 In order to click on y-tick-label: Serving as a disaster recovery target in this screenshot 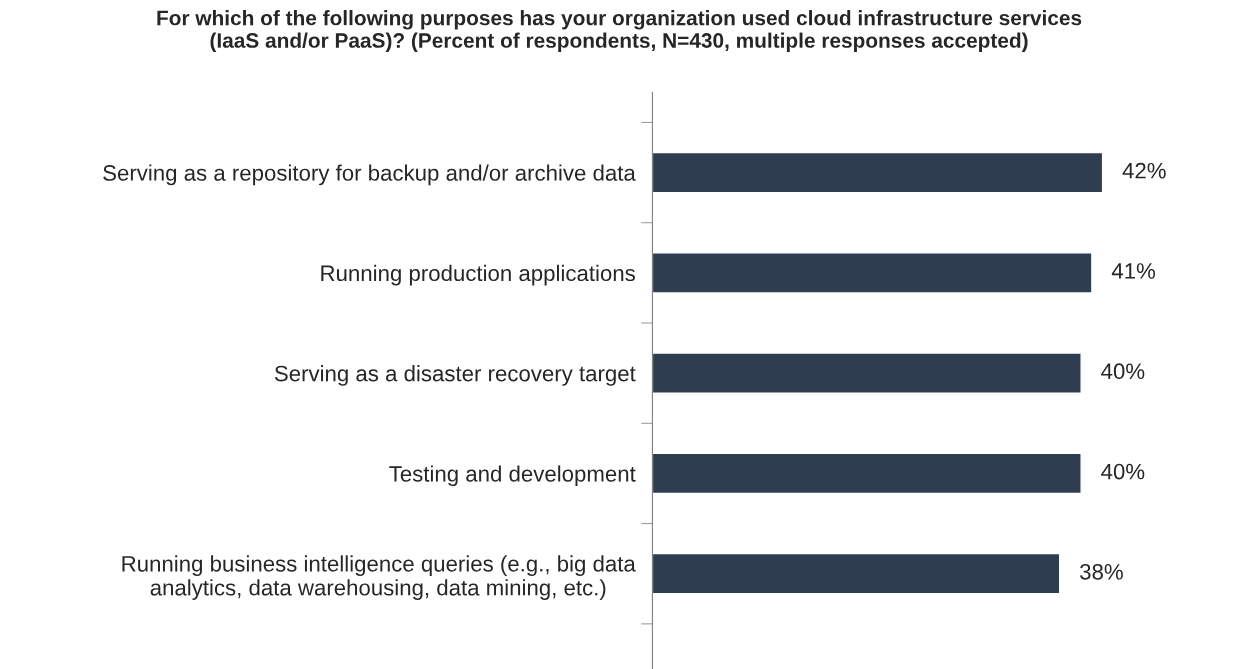, I will do `click(455, 375)`.